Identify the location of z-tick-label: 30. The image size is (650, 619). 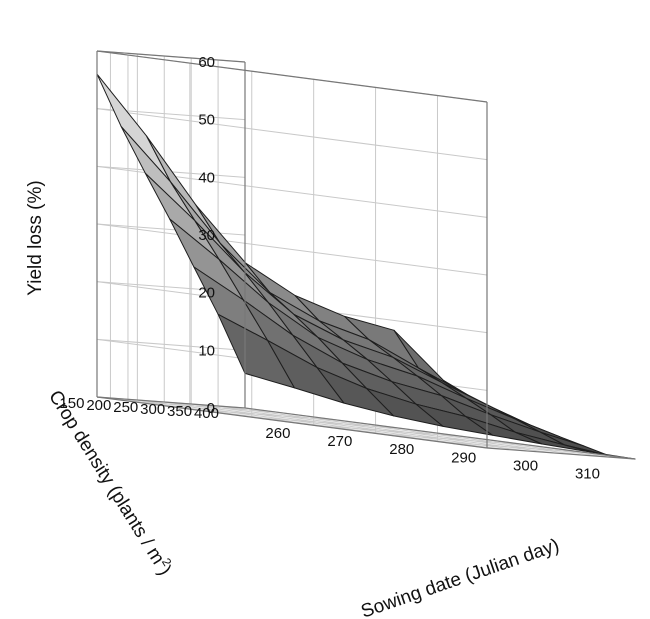
(206, 235).